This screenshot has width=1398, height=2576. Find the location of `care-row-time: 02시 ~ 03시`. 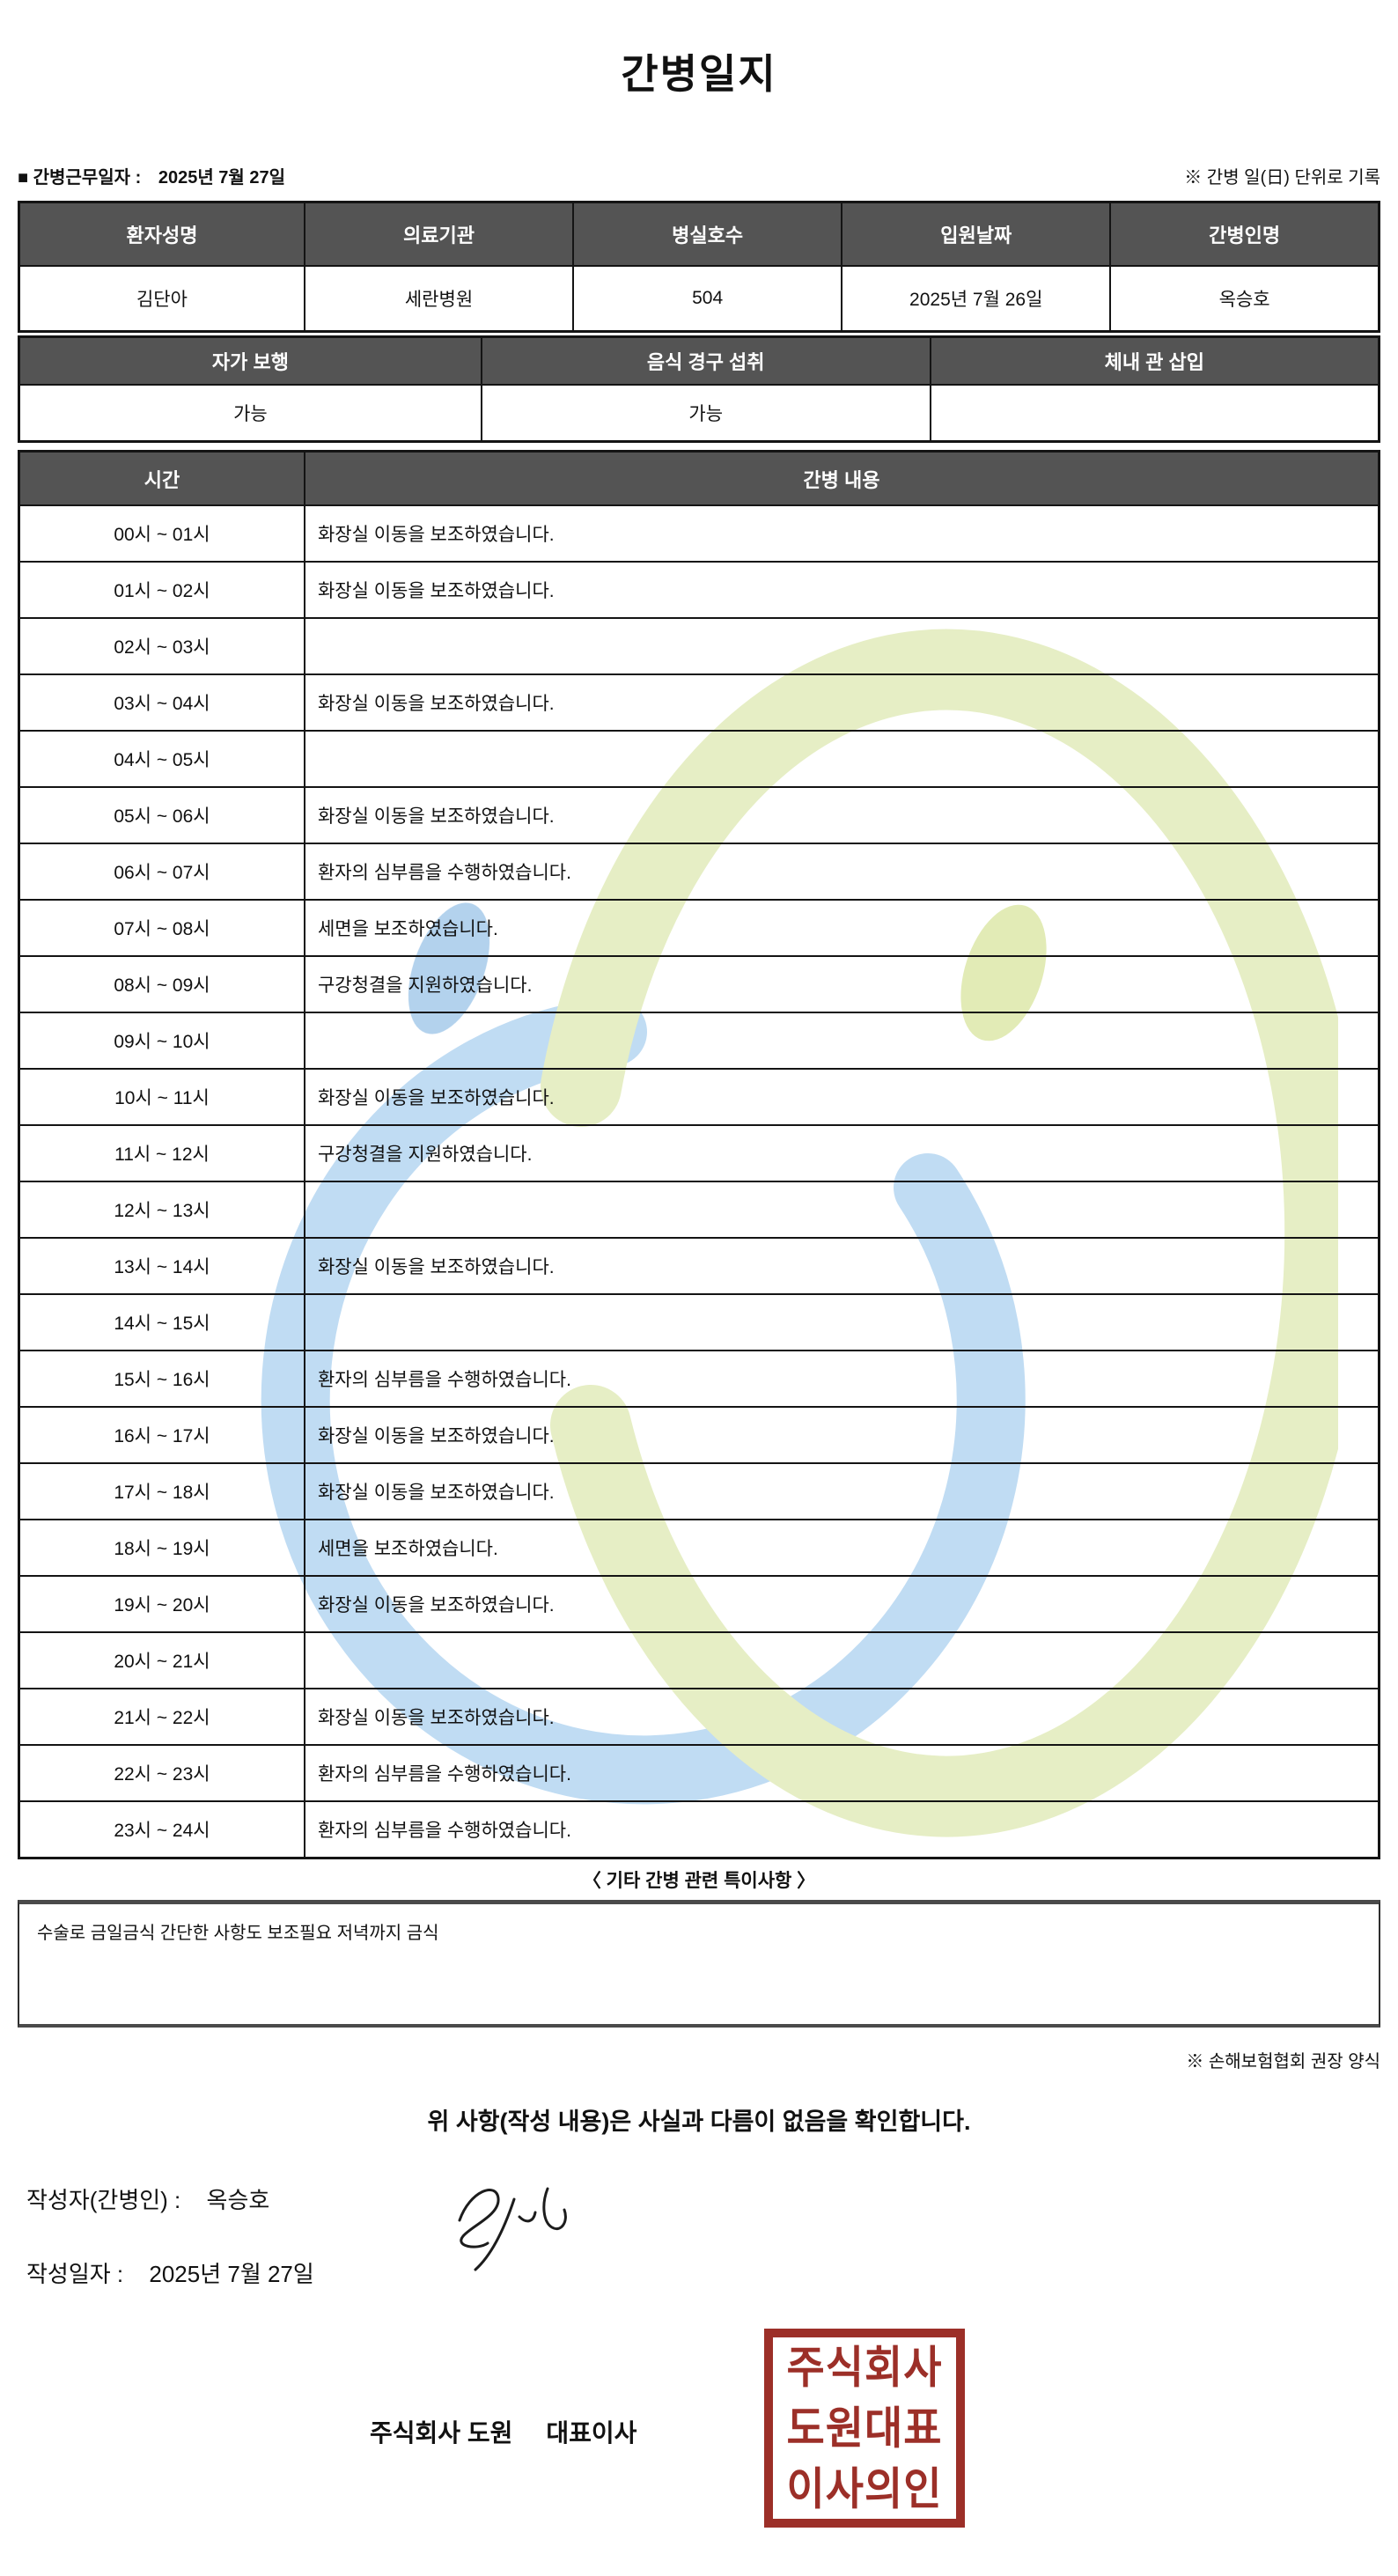

care-row-time: 02시 ~ 03시 is located at coordinates (161, 646).